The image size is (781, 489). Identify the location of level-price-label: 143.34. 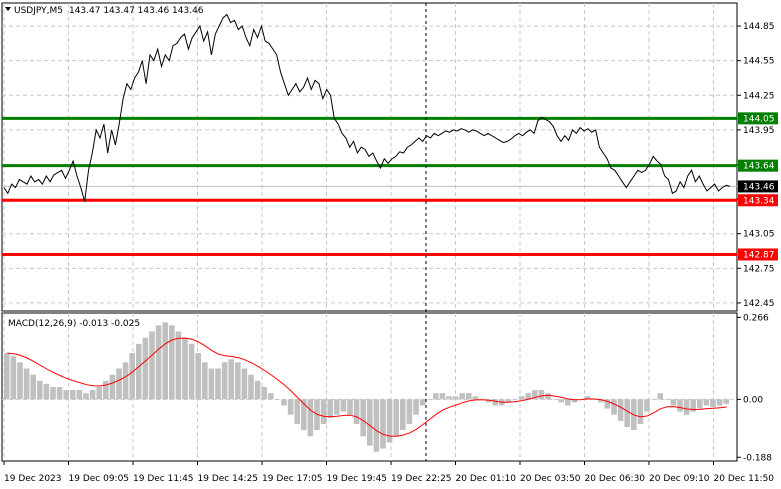
(759, 201).